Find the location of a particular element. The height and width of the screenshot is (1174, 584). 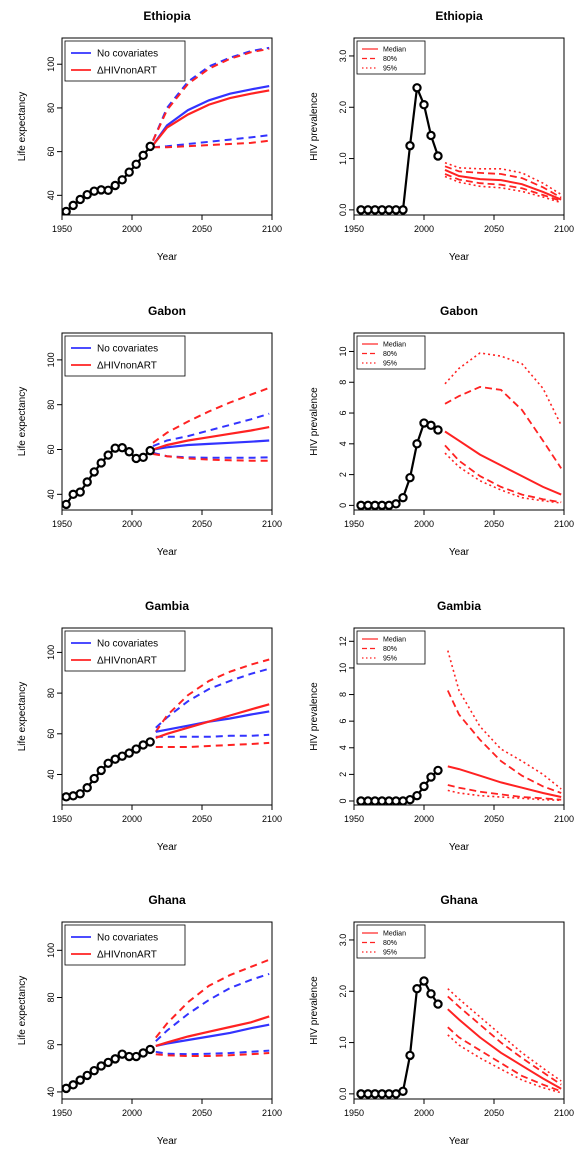

y-tick-label: 4 is located at coordinates (343, 747).